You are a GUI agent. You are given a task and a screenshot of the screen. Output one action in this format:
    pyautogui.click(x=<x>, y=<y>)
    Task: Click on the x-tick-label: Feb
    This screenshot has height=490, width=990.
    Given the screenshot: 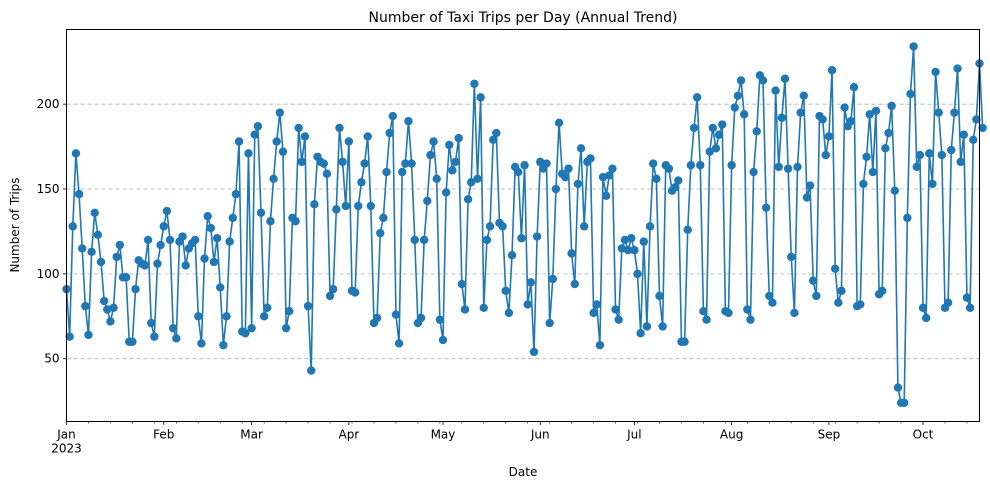 What is the action you would take?
    pyautogui.click(x=163, y=435)
    